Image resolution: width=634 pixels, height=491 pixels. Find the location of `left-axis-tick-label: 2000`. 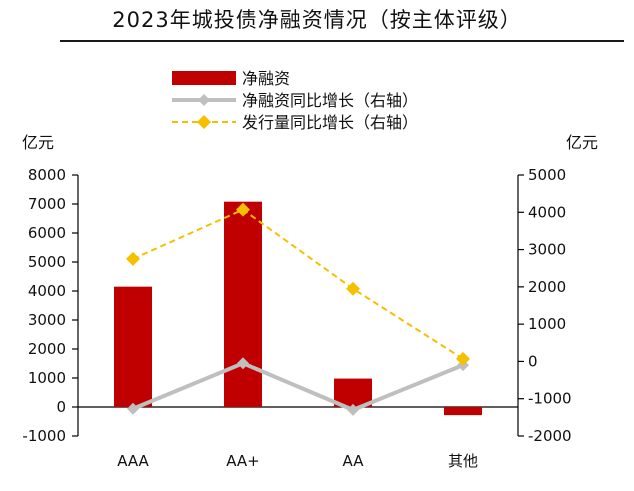

left-axis-tick-label: 2000 is located at coordinates (47, 349).